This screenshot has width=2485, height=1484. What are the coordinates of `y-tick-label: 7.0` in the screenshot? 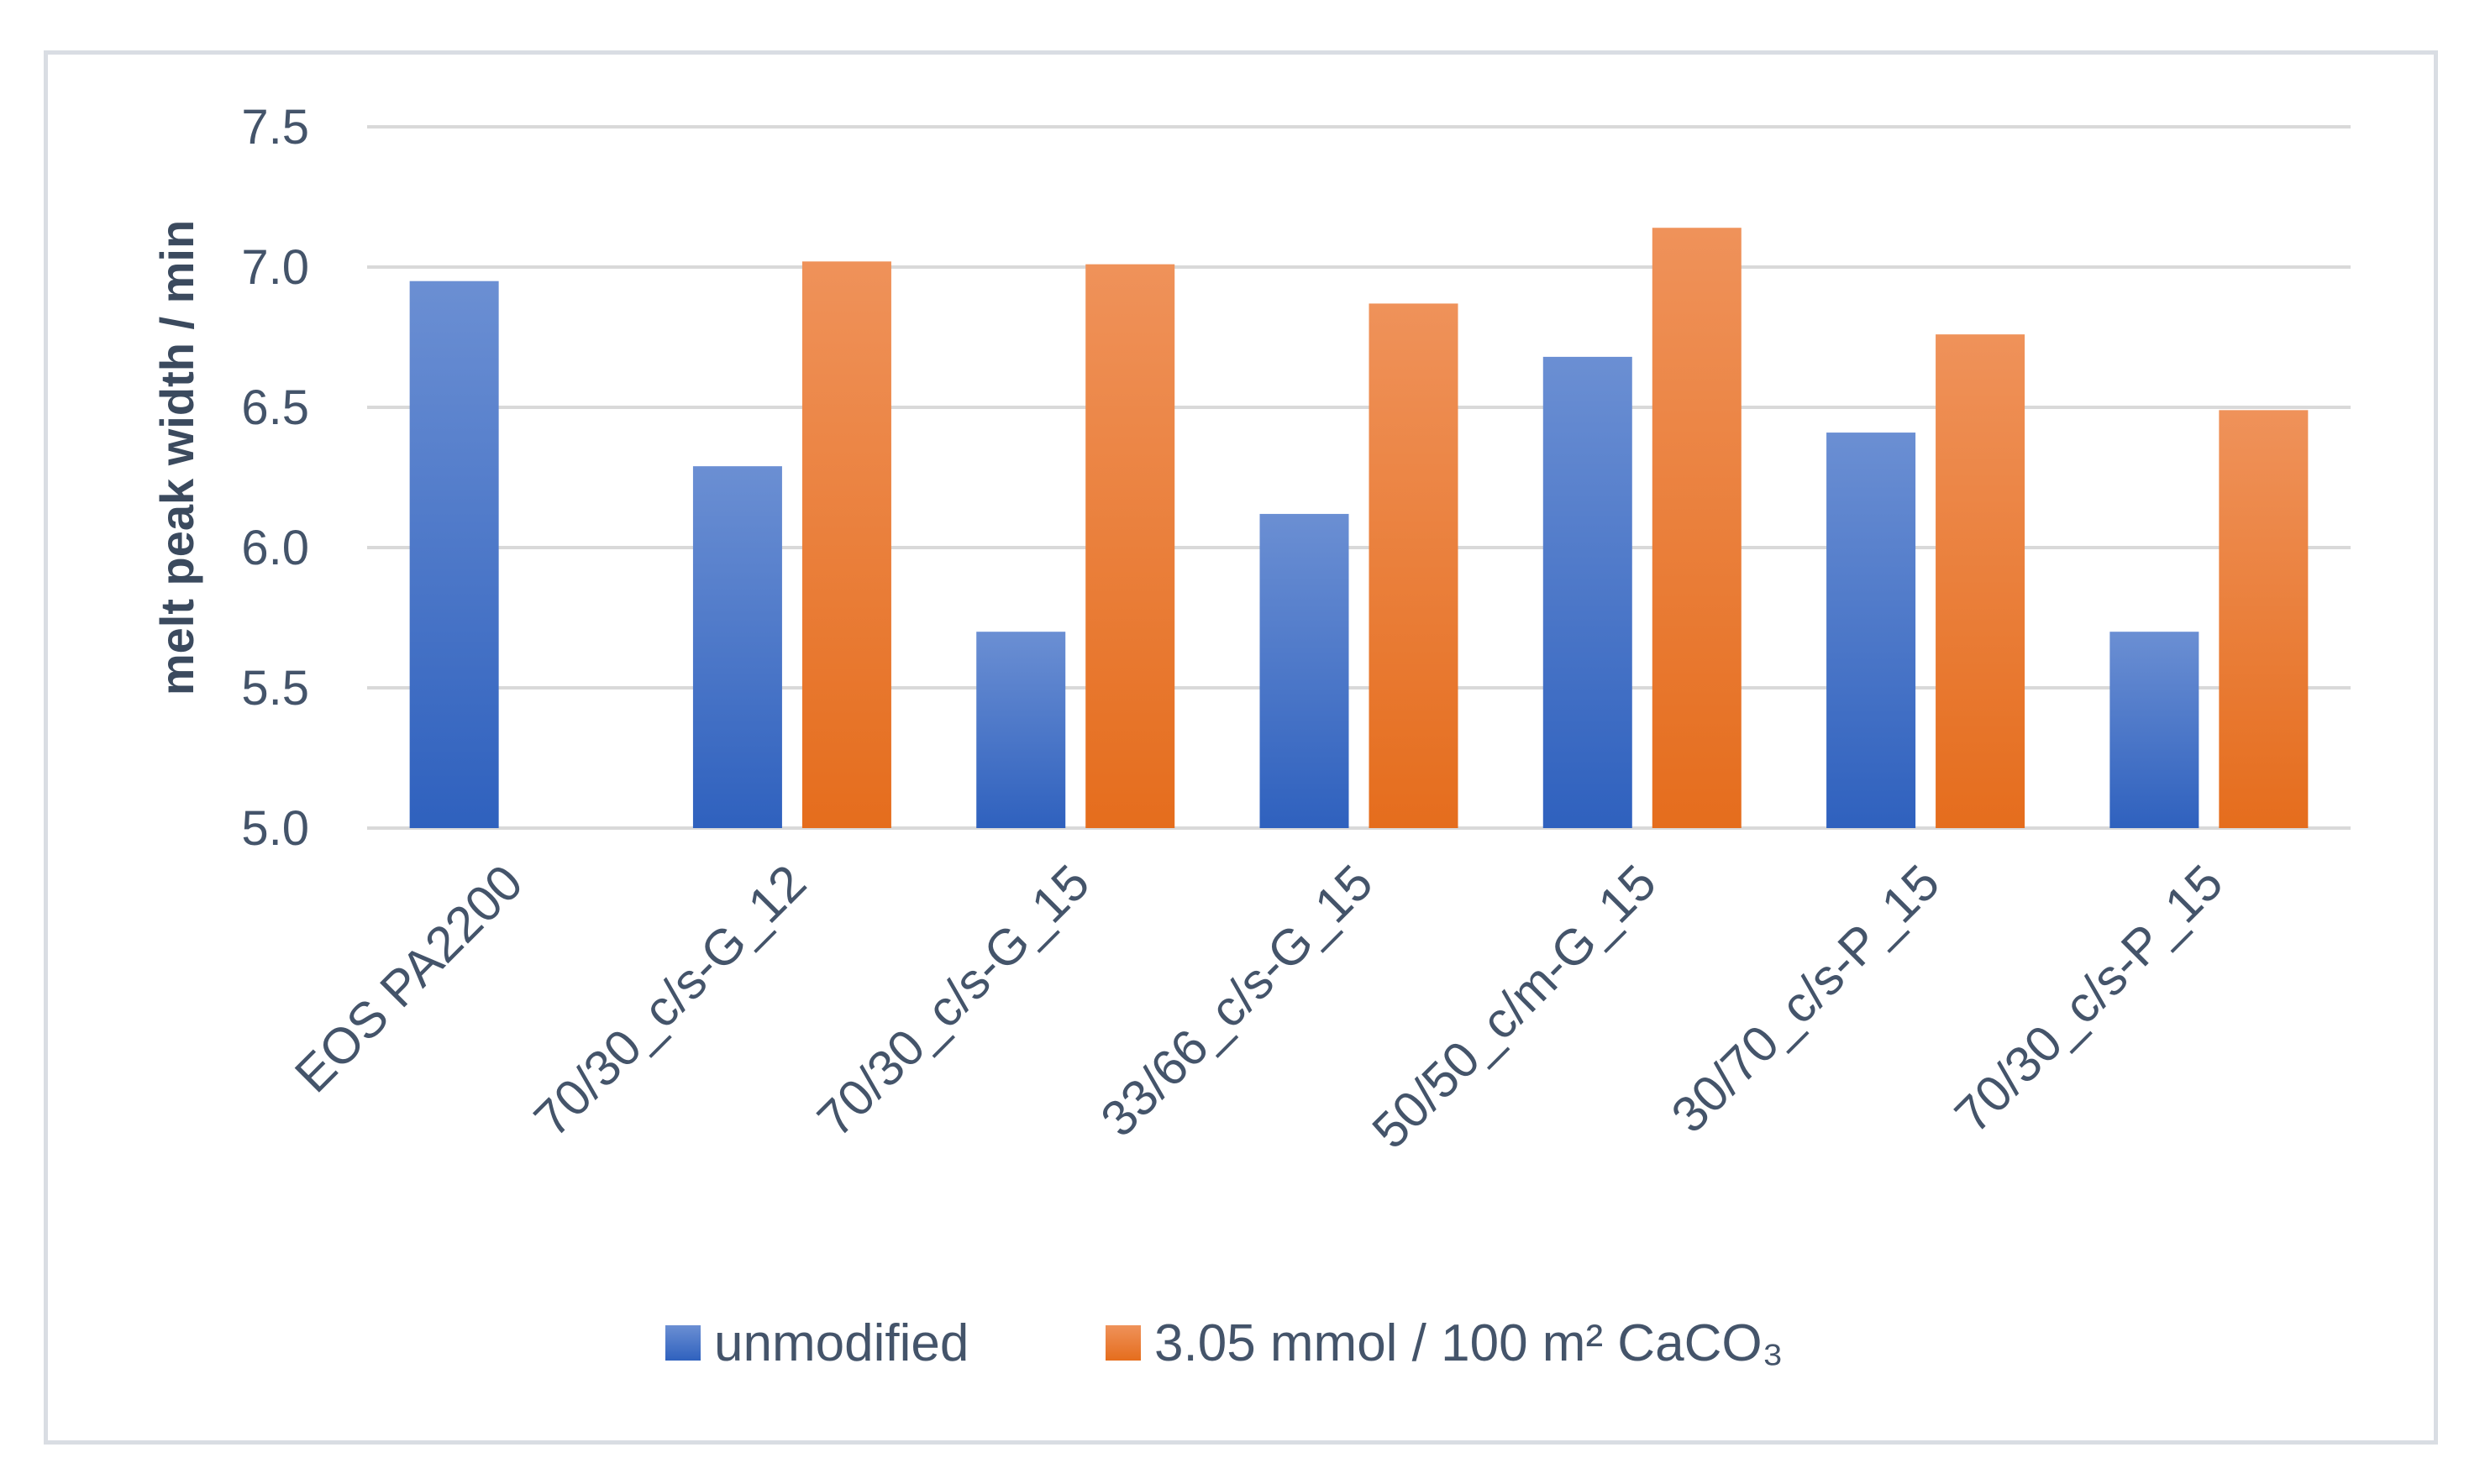 It's located at (275, 267).